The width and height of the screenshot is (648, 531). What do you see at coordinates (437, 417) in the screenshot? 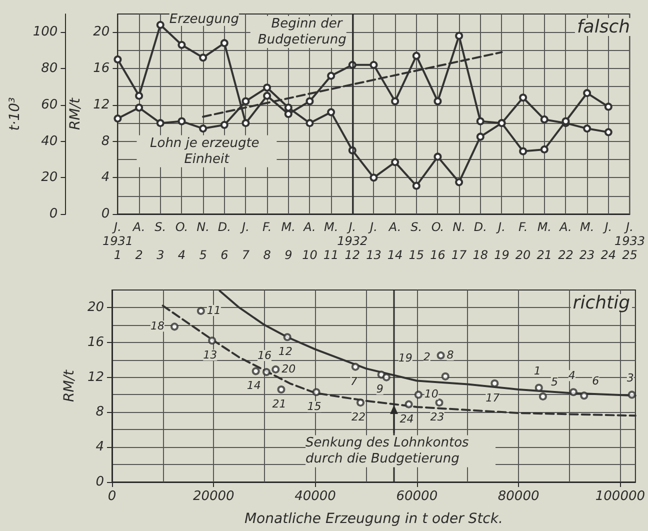
I see `annotation: 23` at bounding box center [437, 417].